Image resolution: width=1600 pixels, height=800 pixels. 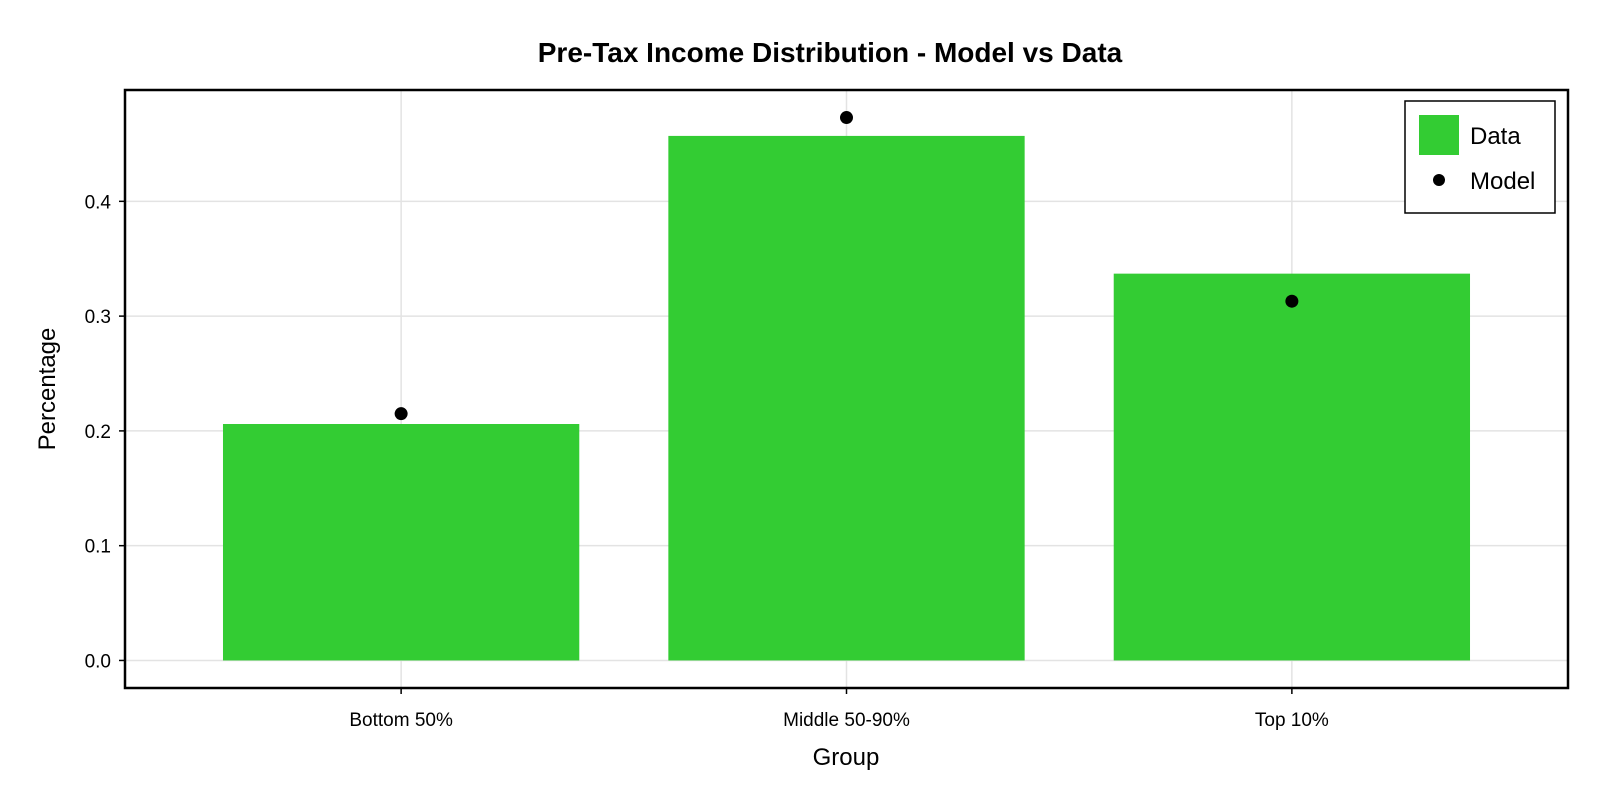 What do you see at coordinates (1495, 136) in the screenshot?
I see `legend-label-data: Data` at bounding box center [1495, 136].